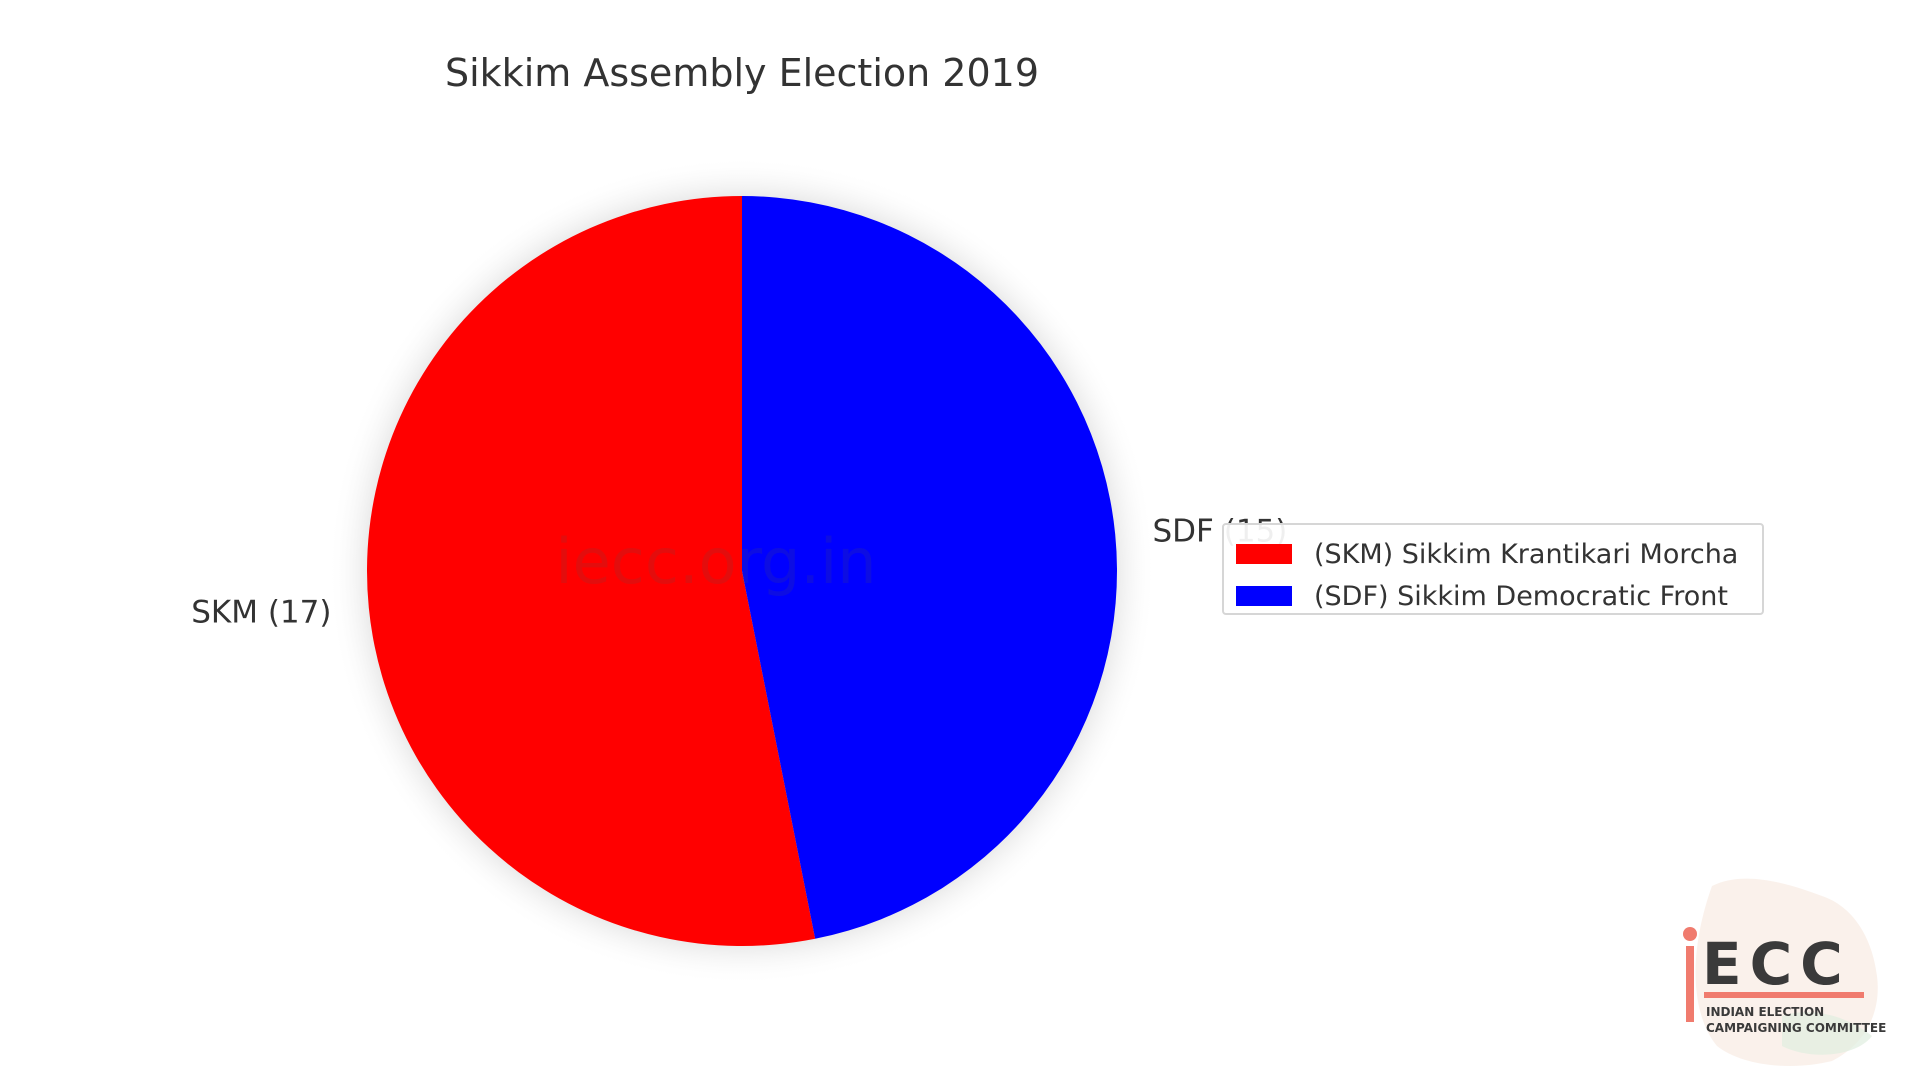 The width and height of the screenshot is (1920, 1080). Describe the element at coordinates (1690, 934) in the screenshot. I see `logo-i-dot` at that location.